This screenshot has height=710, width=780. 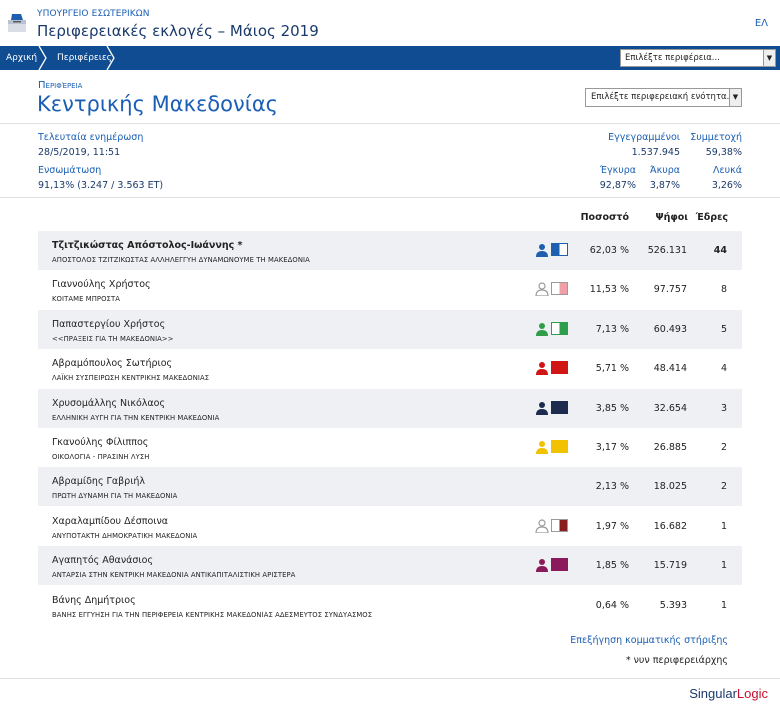 What do you see at coordinates (131, 378) in the screenshot?
I see `party-name: ΛΑΪΚΗ ΣΥΣΠΕΙΡΩΣΗ ΚΕΝΤΡΙΚΗΣ ΜΑΚΕΔΟΝΙΑΣ` at bounding box center [131, 378].